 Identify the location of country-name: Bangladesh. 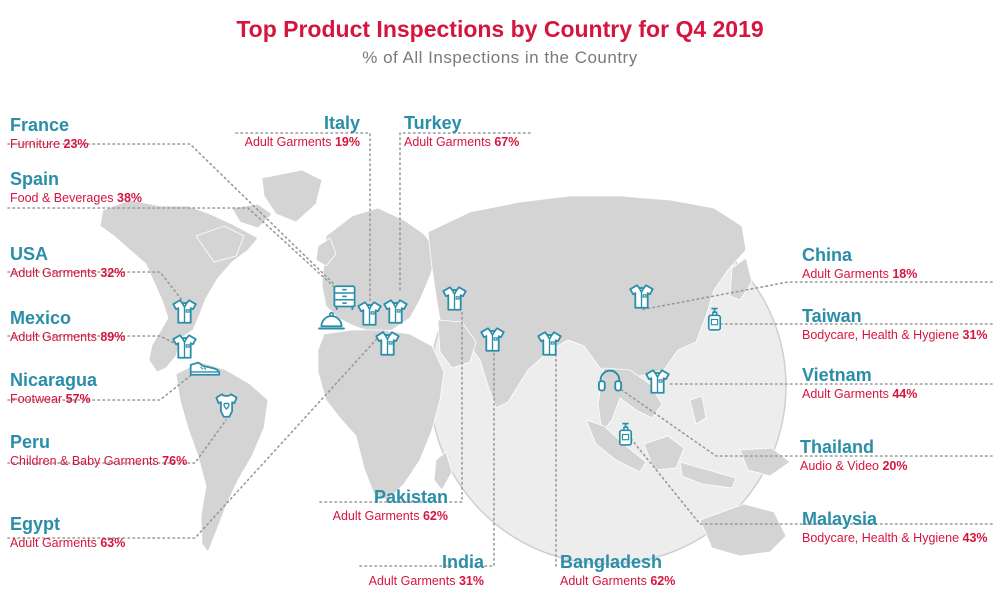
(611, 562).